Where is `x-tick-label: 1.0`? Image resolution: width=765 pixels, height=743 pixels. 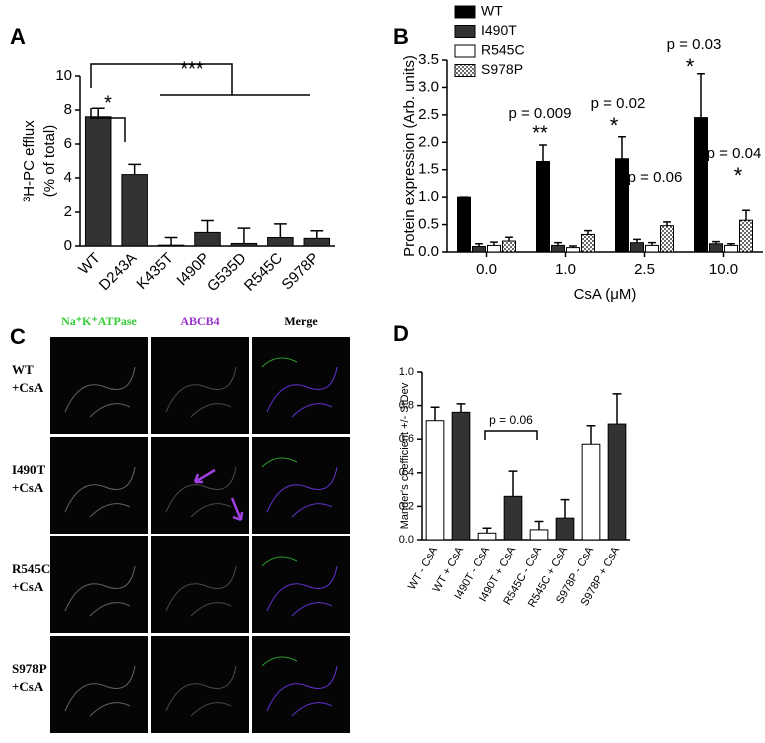
x-tick-label: 1.0 is located at coordinates (565, 269).